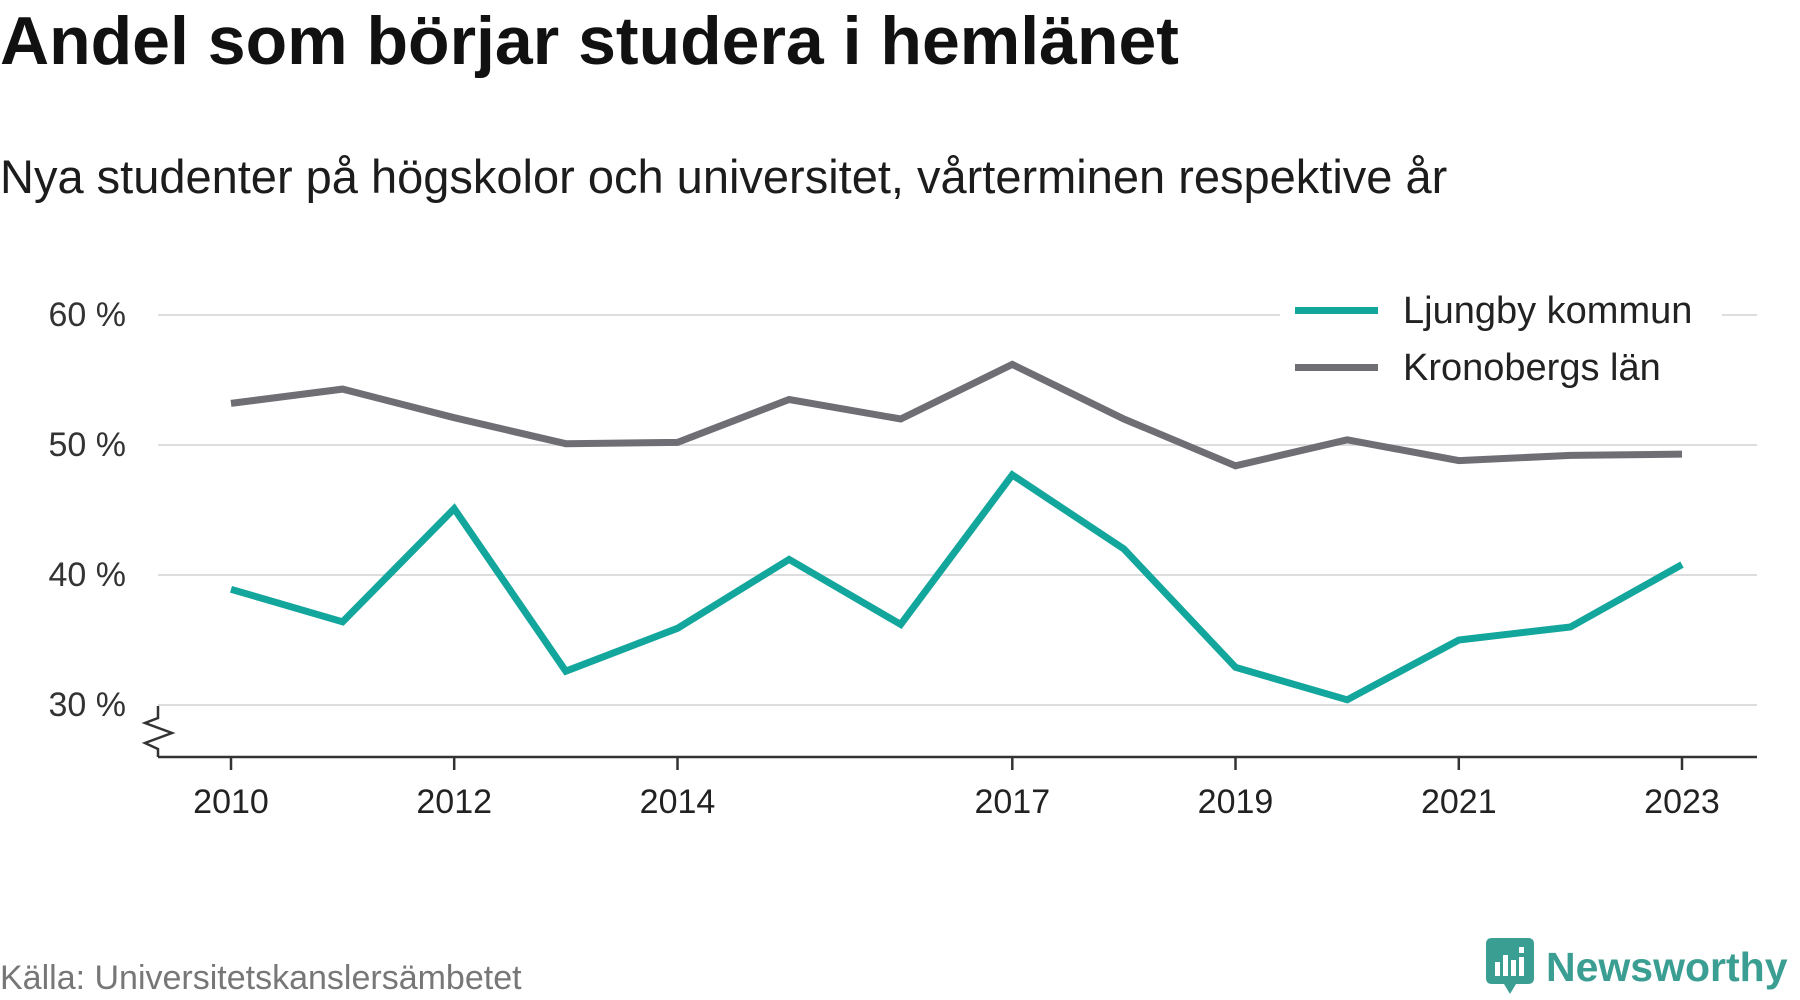  Describe the element at coordinates (261, 978) in the screenshot. I see `source-note: Källa: Universitetskanslersämbetet` at that location.